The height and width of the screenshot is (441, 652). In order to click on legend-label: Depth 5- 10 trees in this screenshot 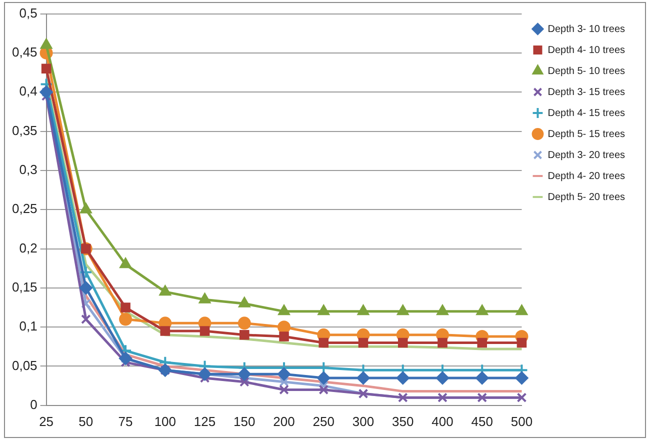, I will do `click(586, 71)`.